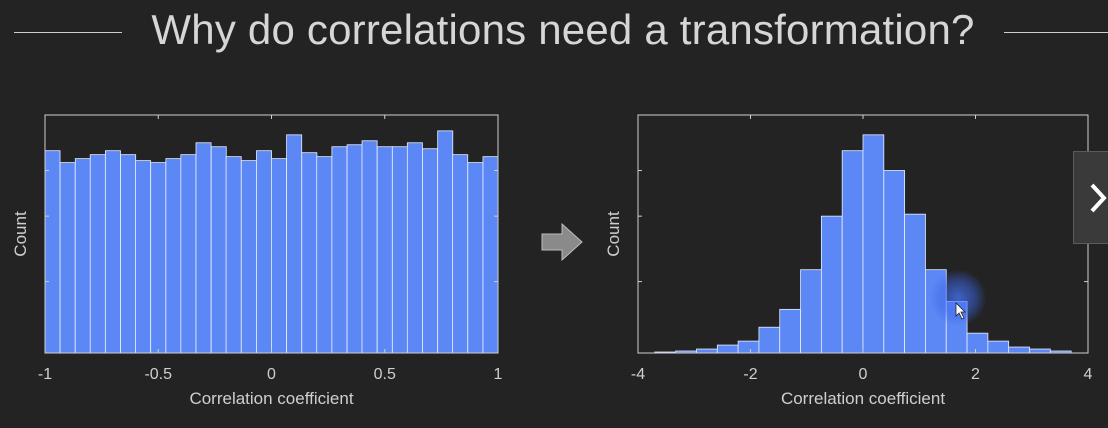 This screenshot has height=428, width=1108. I want to click on title-rule-right, so click(1056, 32).